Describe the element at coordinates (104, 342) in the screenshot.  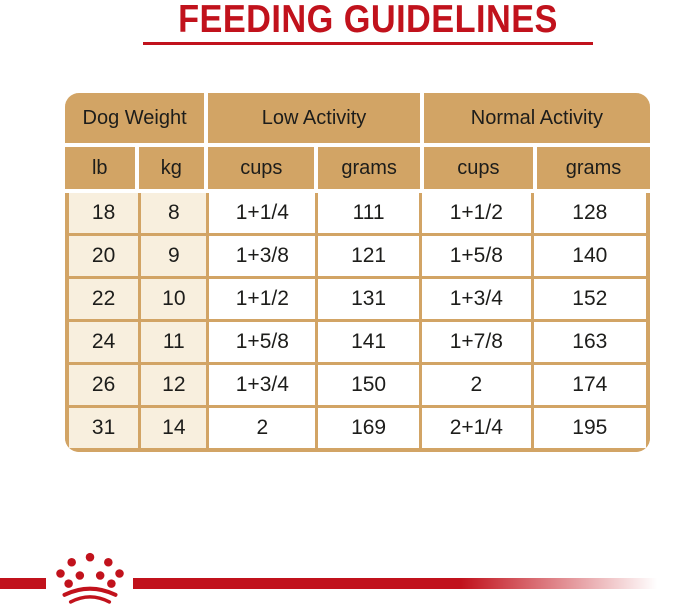
I see `table-cell: 24` at that location.